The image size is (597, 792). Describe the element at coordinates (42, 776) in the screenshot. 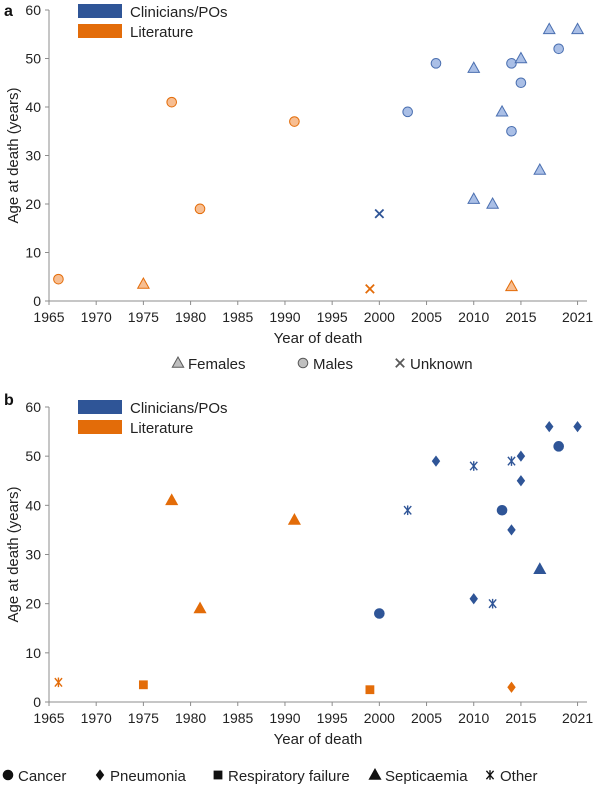

I see `marker-legend-label: Cancer` at that location.